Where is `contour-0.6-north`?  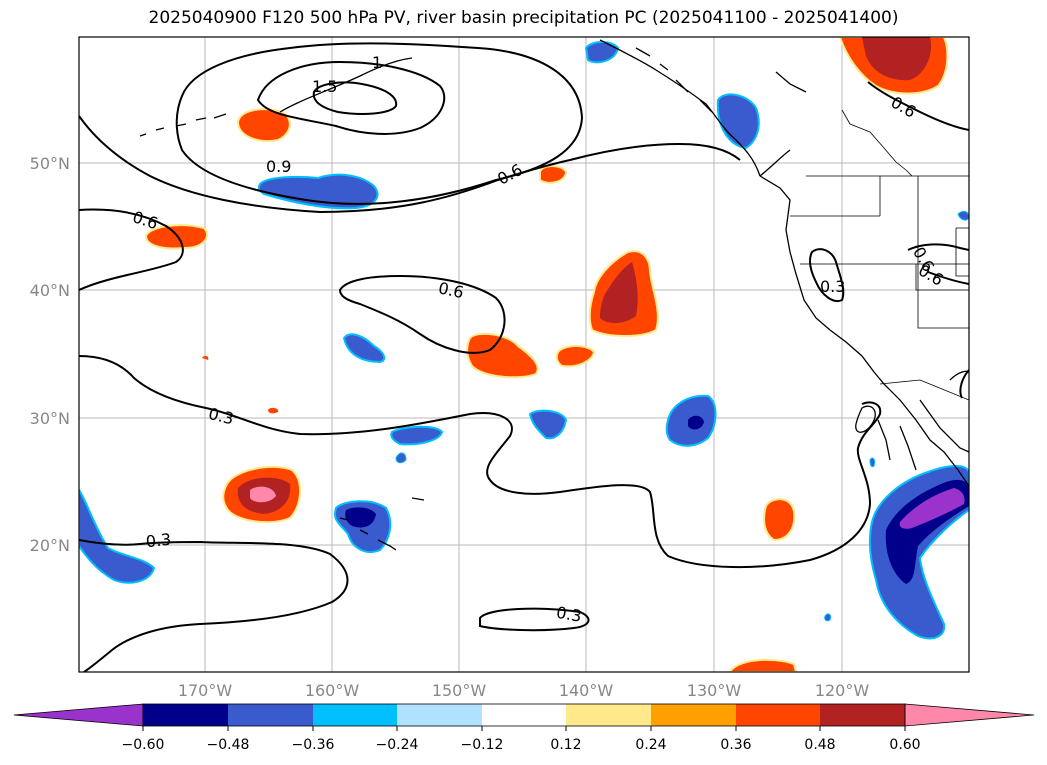
contour-0.6-north is located at coordinates (410, 164).